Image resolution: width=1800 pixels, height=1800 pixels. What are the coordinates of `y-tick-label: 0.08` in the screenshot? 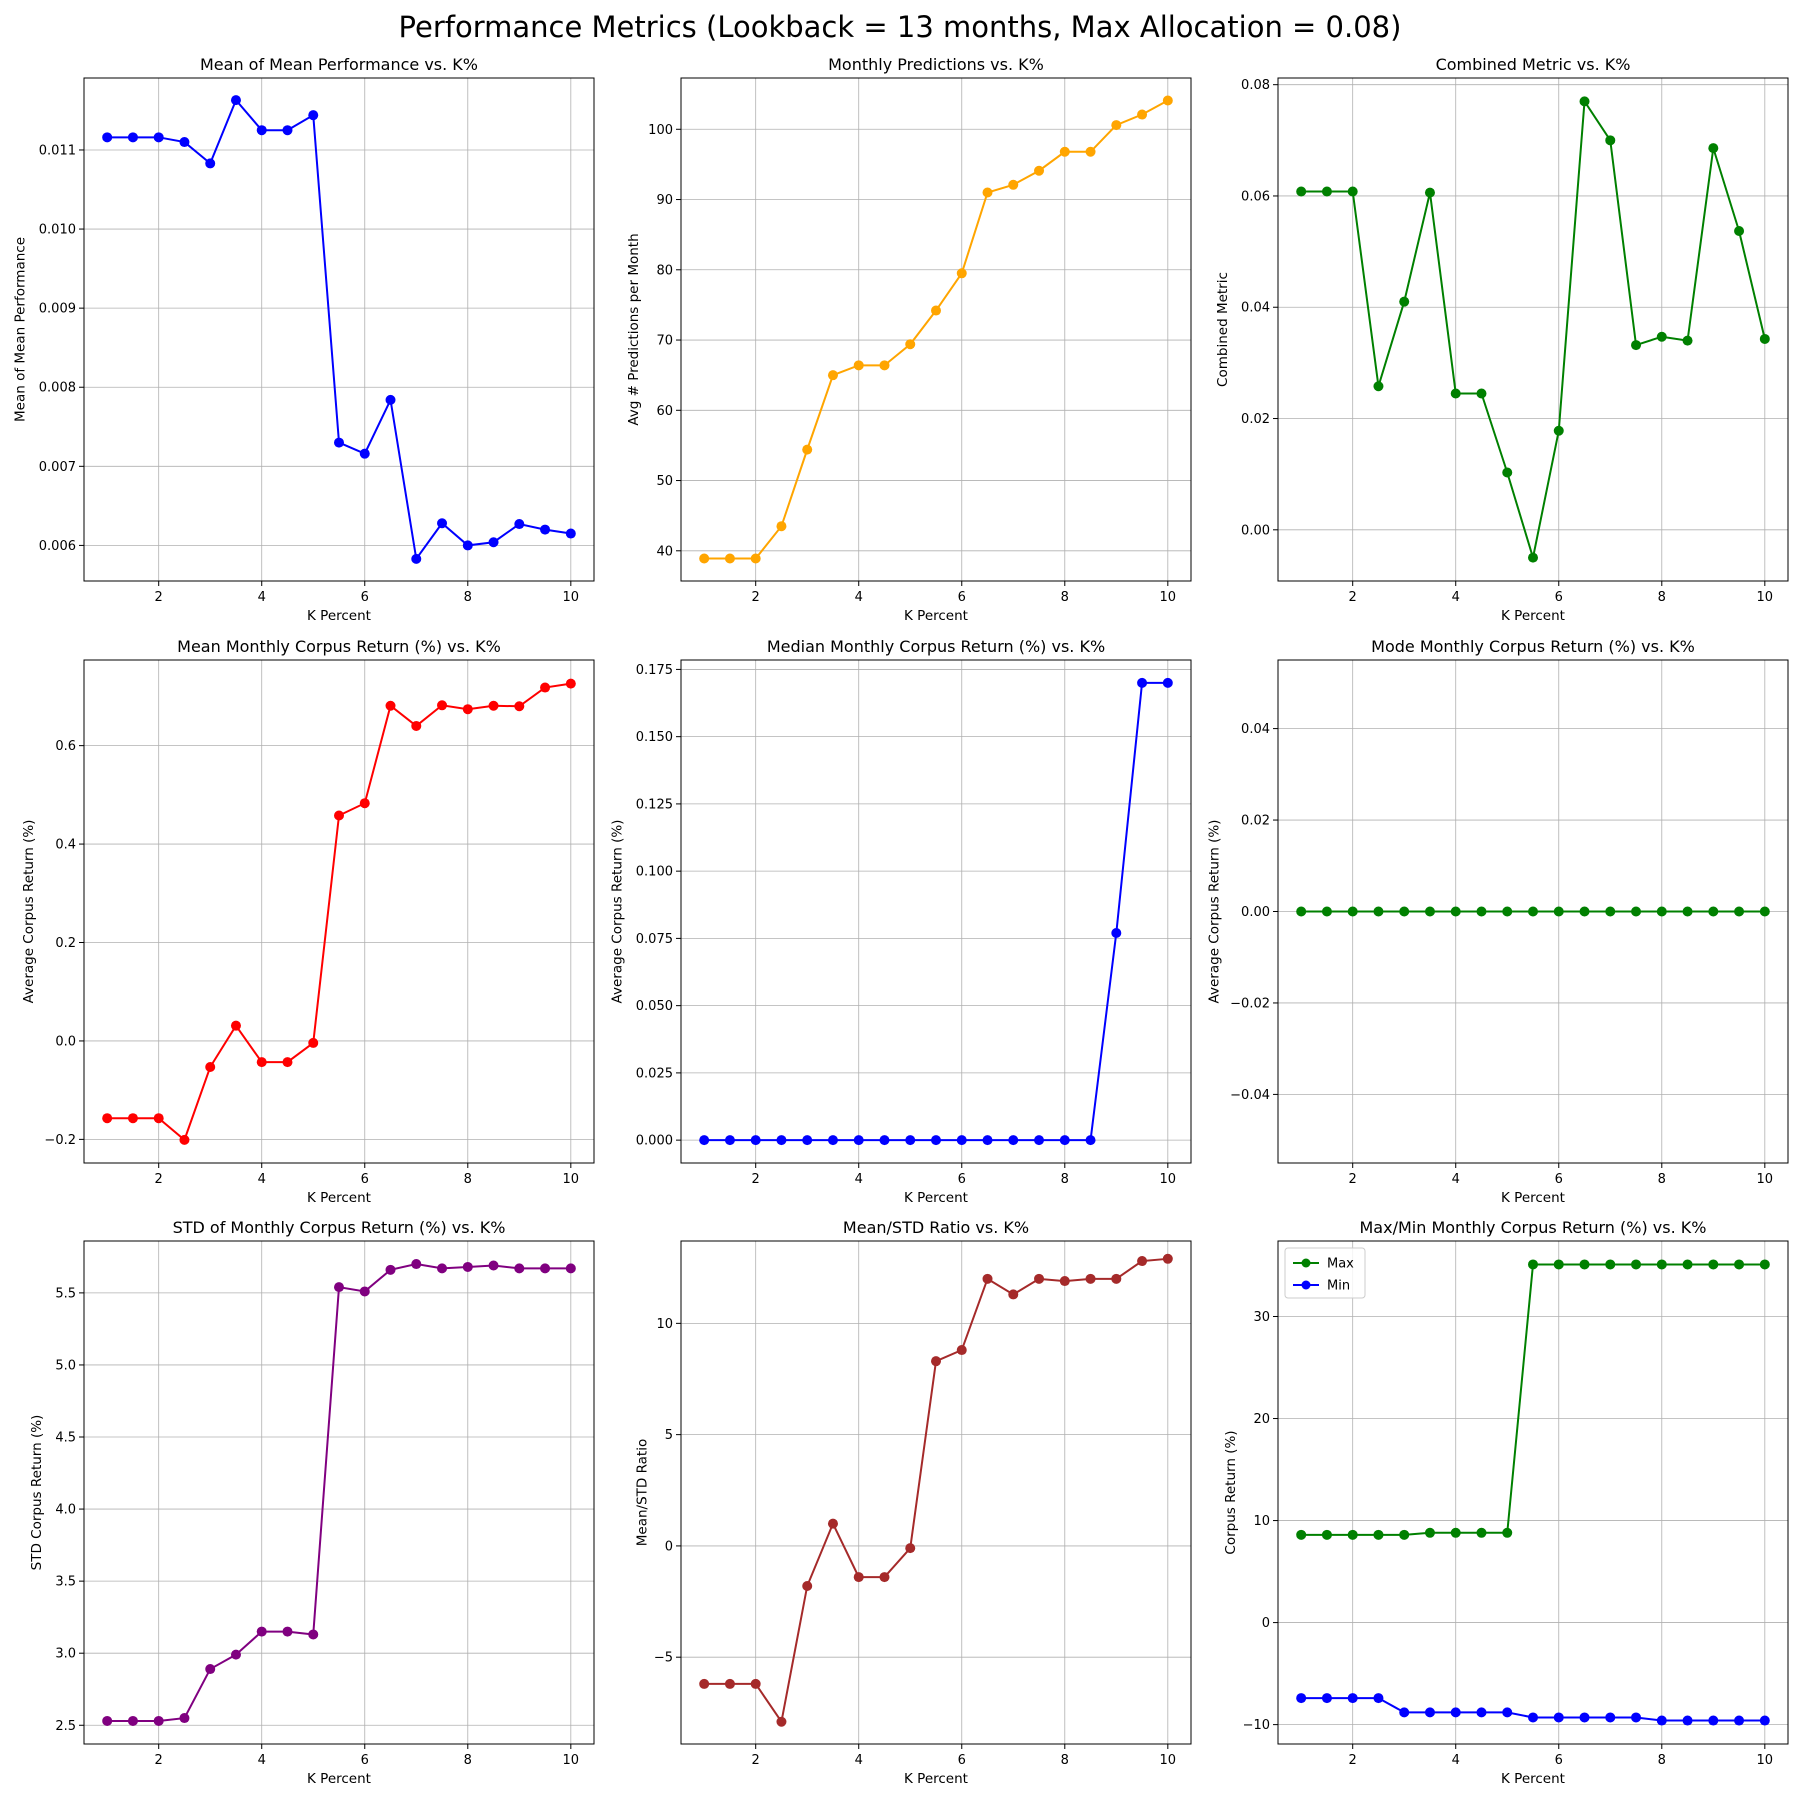 It's located at (1255, 85).